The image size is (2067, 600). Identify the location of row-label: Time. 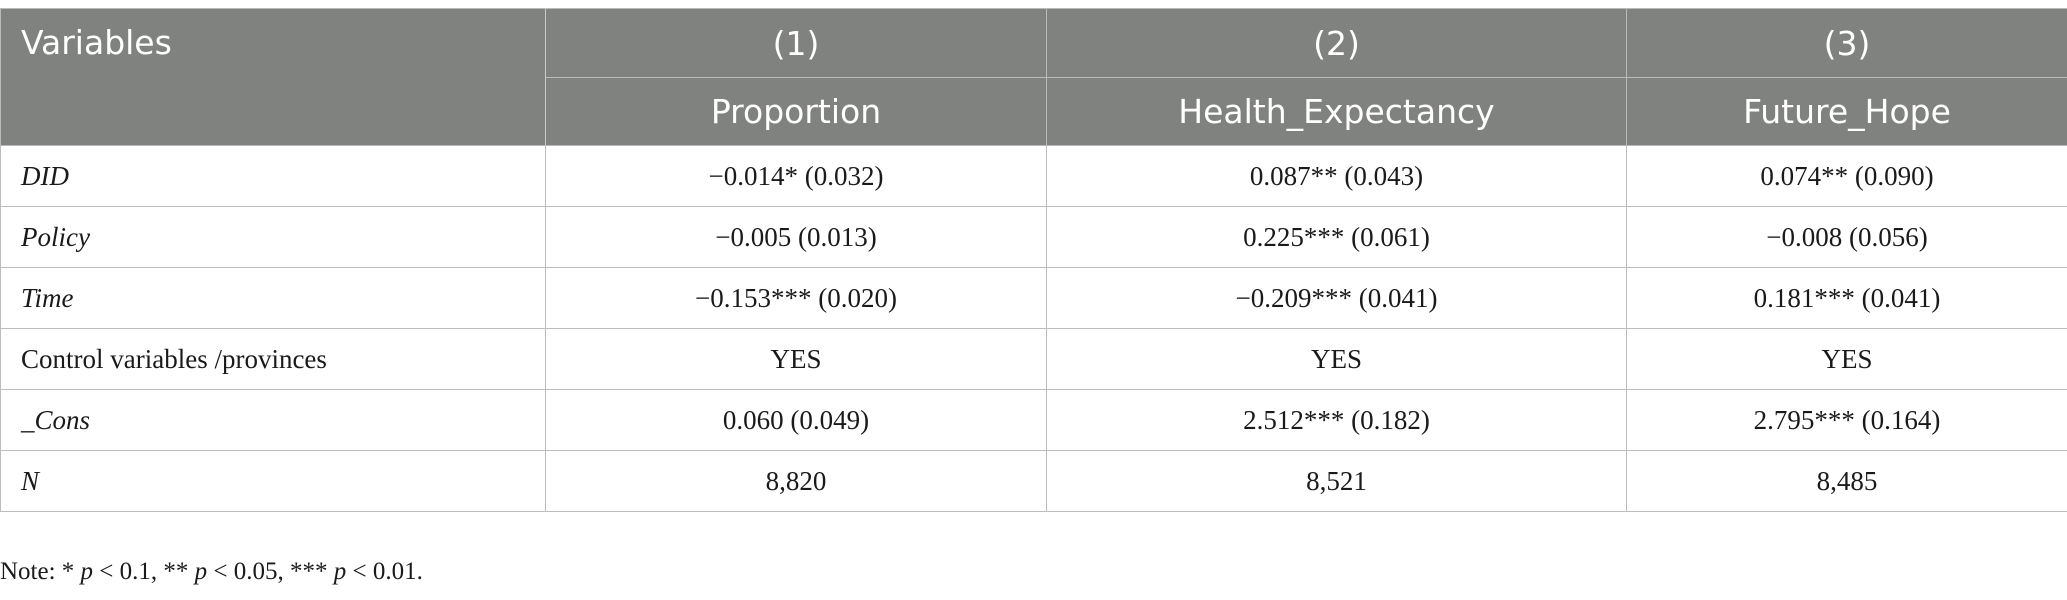
(273, 298).